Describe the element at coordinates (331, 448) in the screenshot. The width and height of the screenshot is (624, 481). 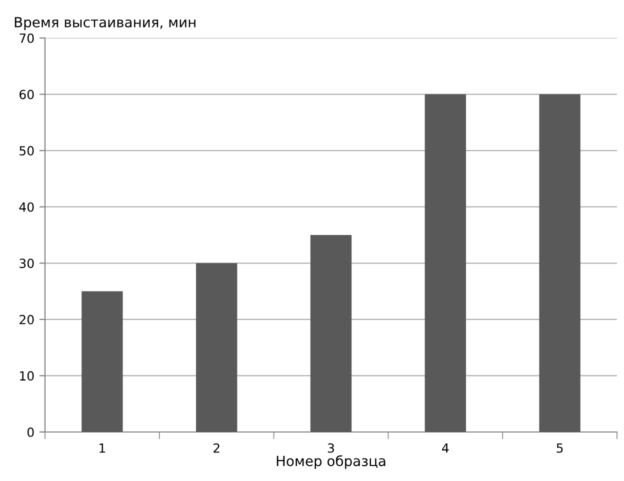
I see `x-tick-label: 3` at that location.